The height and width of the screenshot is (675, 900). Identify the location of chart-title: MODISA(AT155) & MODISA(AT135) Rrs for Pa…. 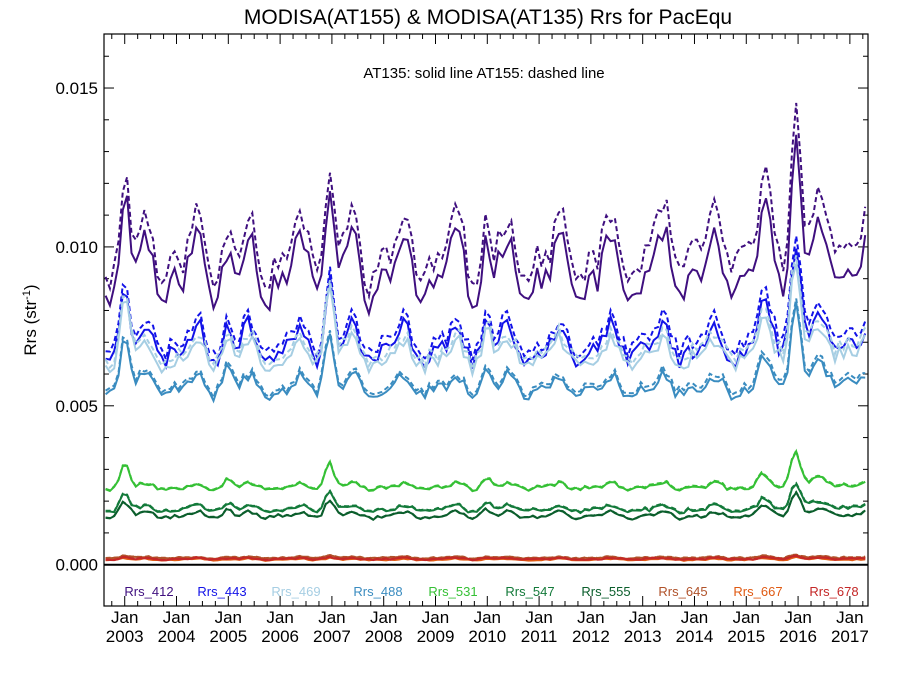
(488, 17).